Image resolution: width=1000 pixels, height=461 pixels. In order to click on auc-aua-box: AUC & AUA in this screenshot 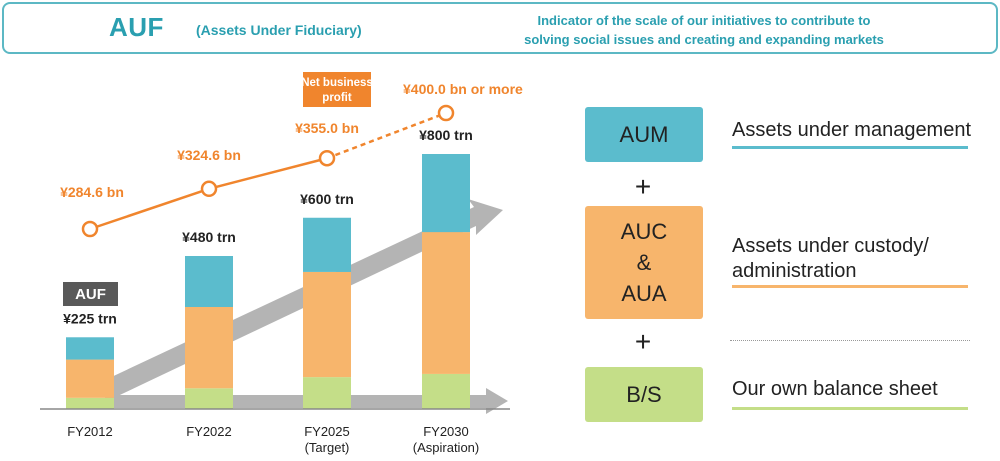, I will do `click(644, 262)`.